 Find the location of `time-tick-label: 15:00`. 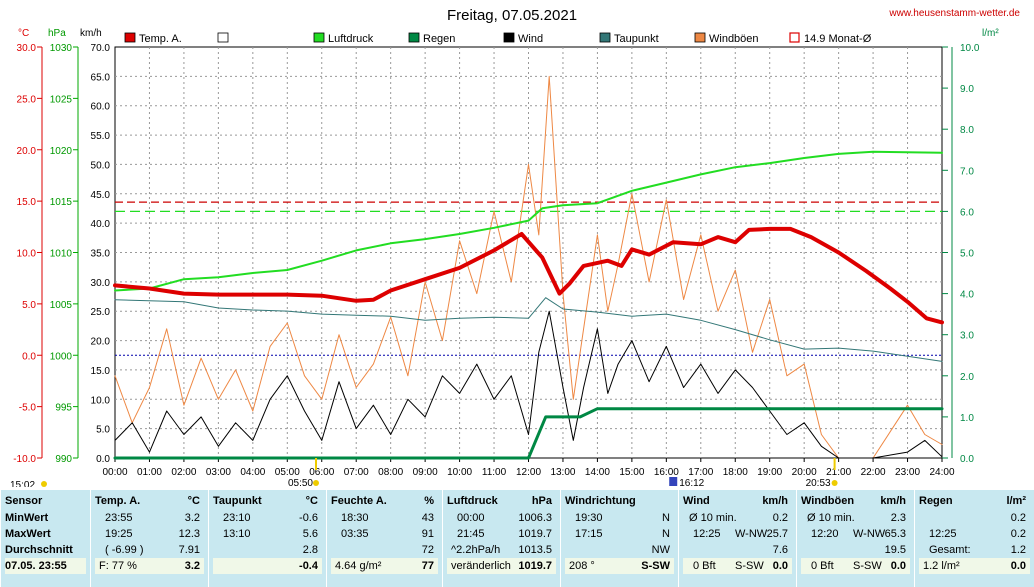

time-tick-label: 15:00 is located at coordinates (631, 472).